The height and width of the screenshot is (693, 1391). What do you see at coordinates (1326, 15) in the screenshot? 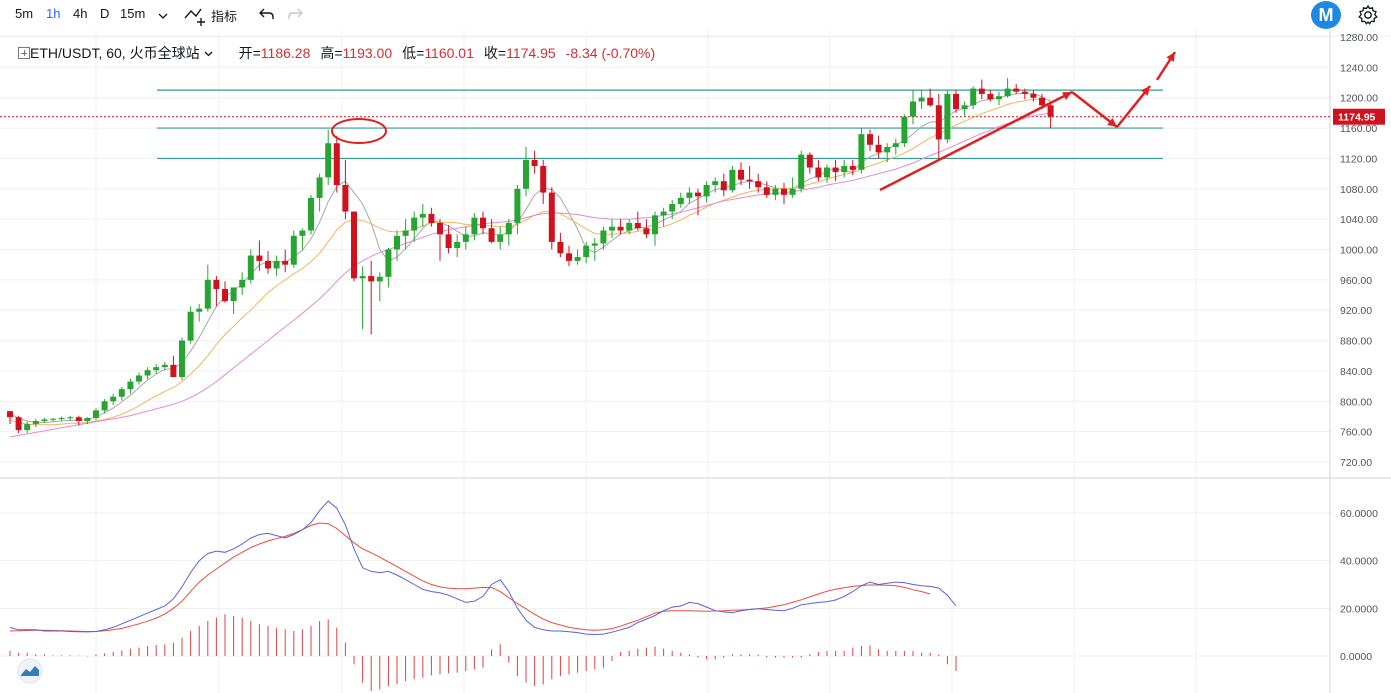
I see `brand-logo: M` at bounding box center [1326, 15].